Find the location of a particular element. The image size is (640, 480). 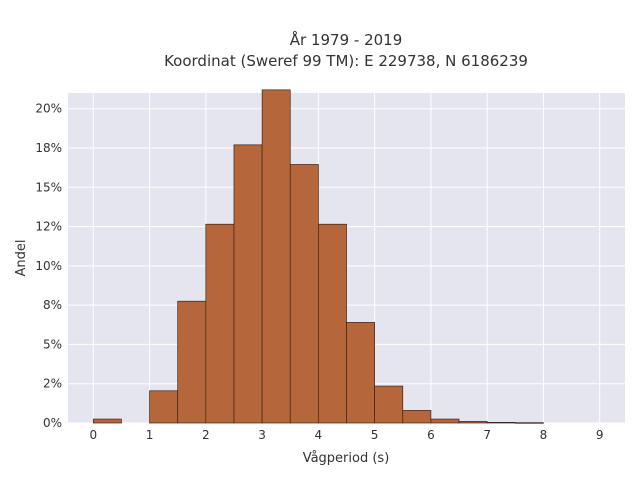

chart-title: År 1979 - 2019 is located at coordinates (346, 39).